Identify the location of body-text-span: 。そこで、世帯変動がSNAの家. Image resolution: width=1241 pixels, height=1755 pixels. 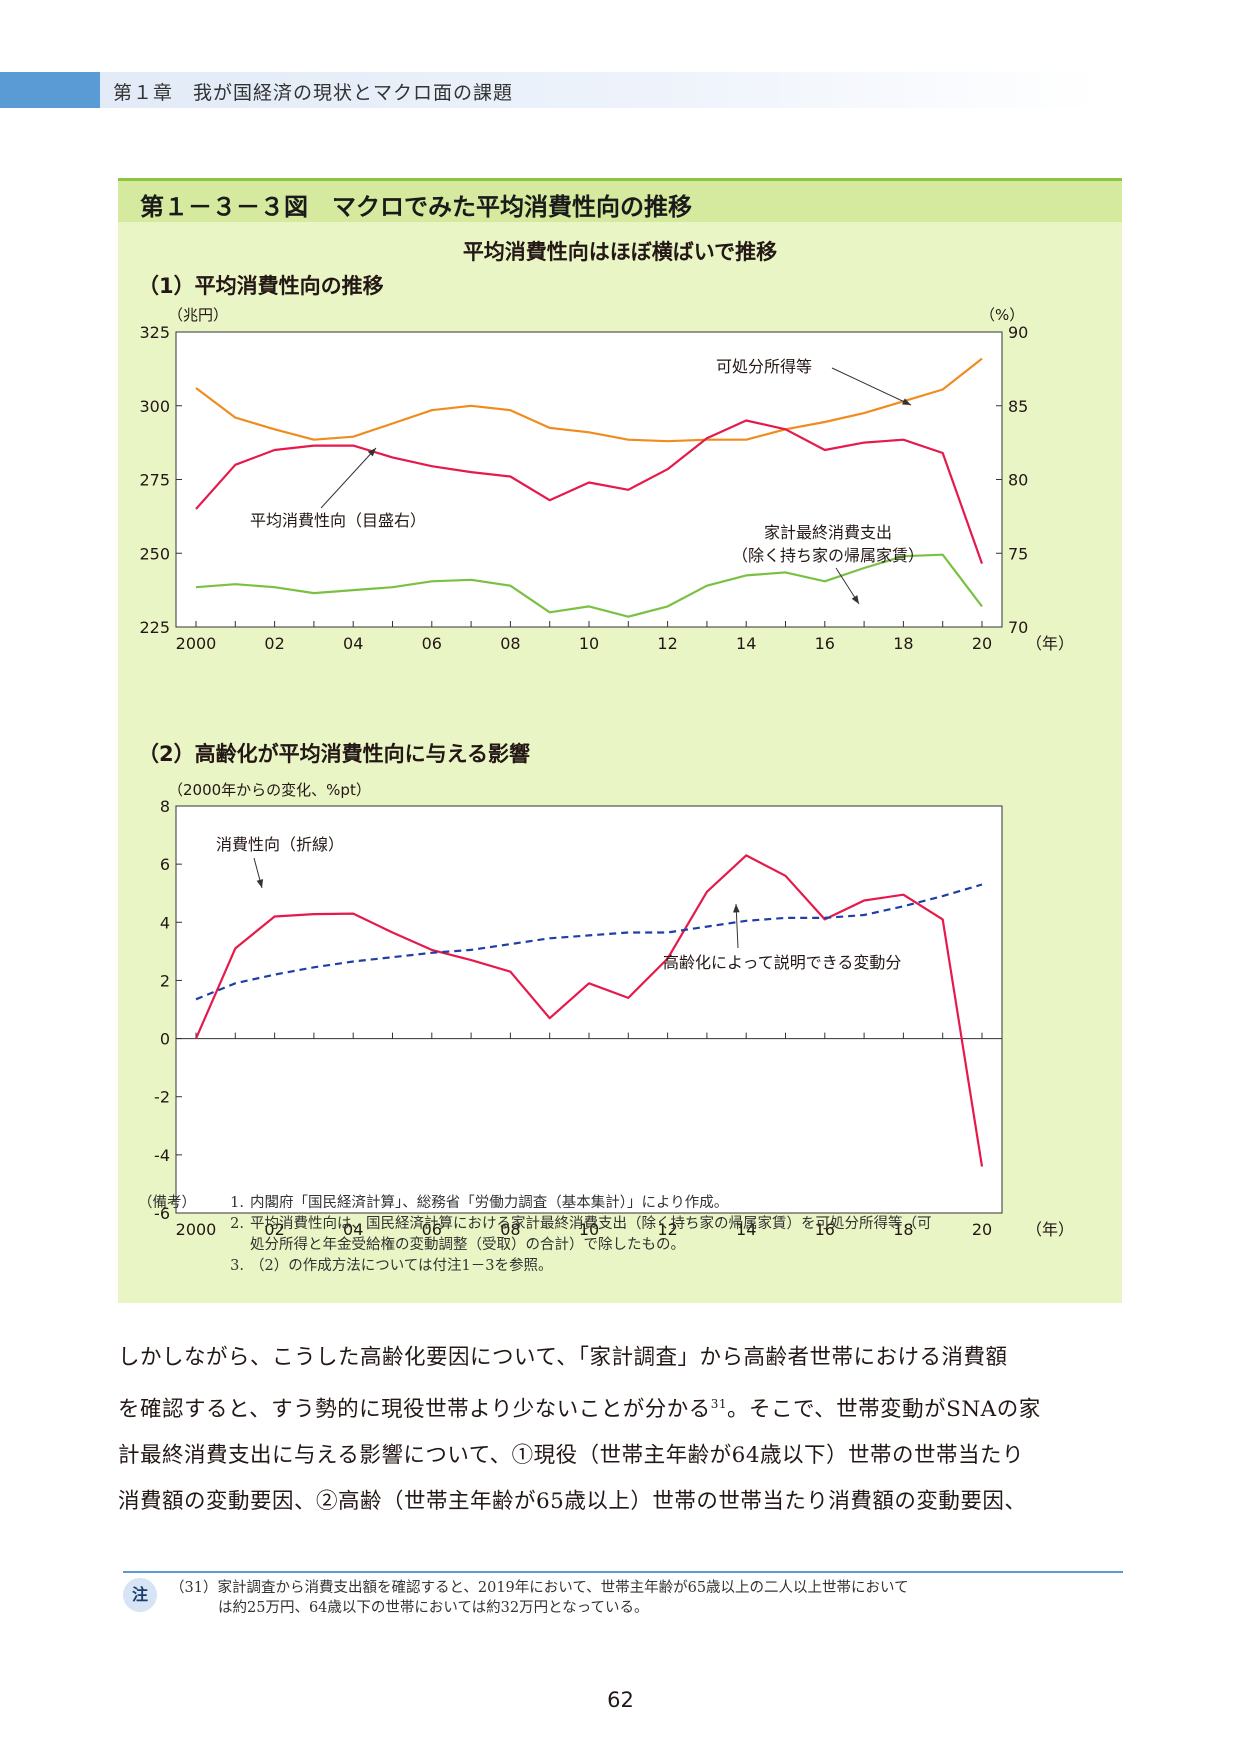
(884, 1410).